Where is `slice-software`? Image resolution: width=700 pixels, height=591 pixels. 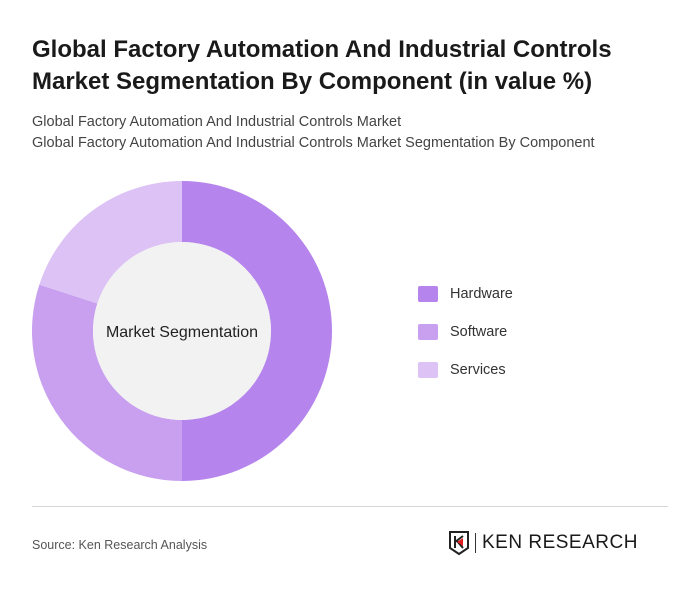 slice-software is located at coordinates (106, 382).